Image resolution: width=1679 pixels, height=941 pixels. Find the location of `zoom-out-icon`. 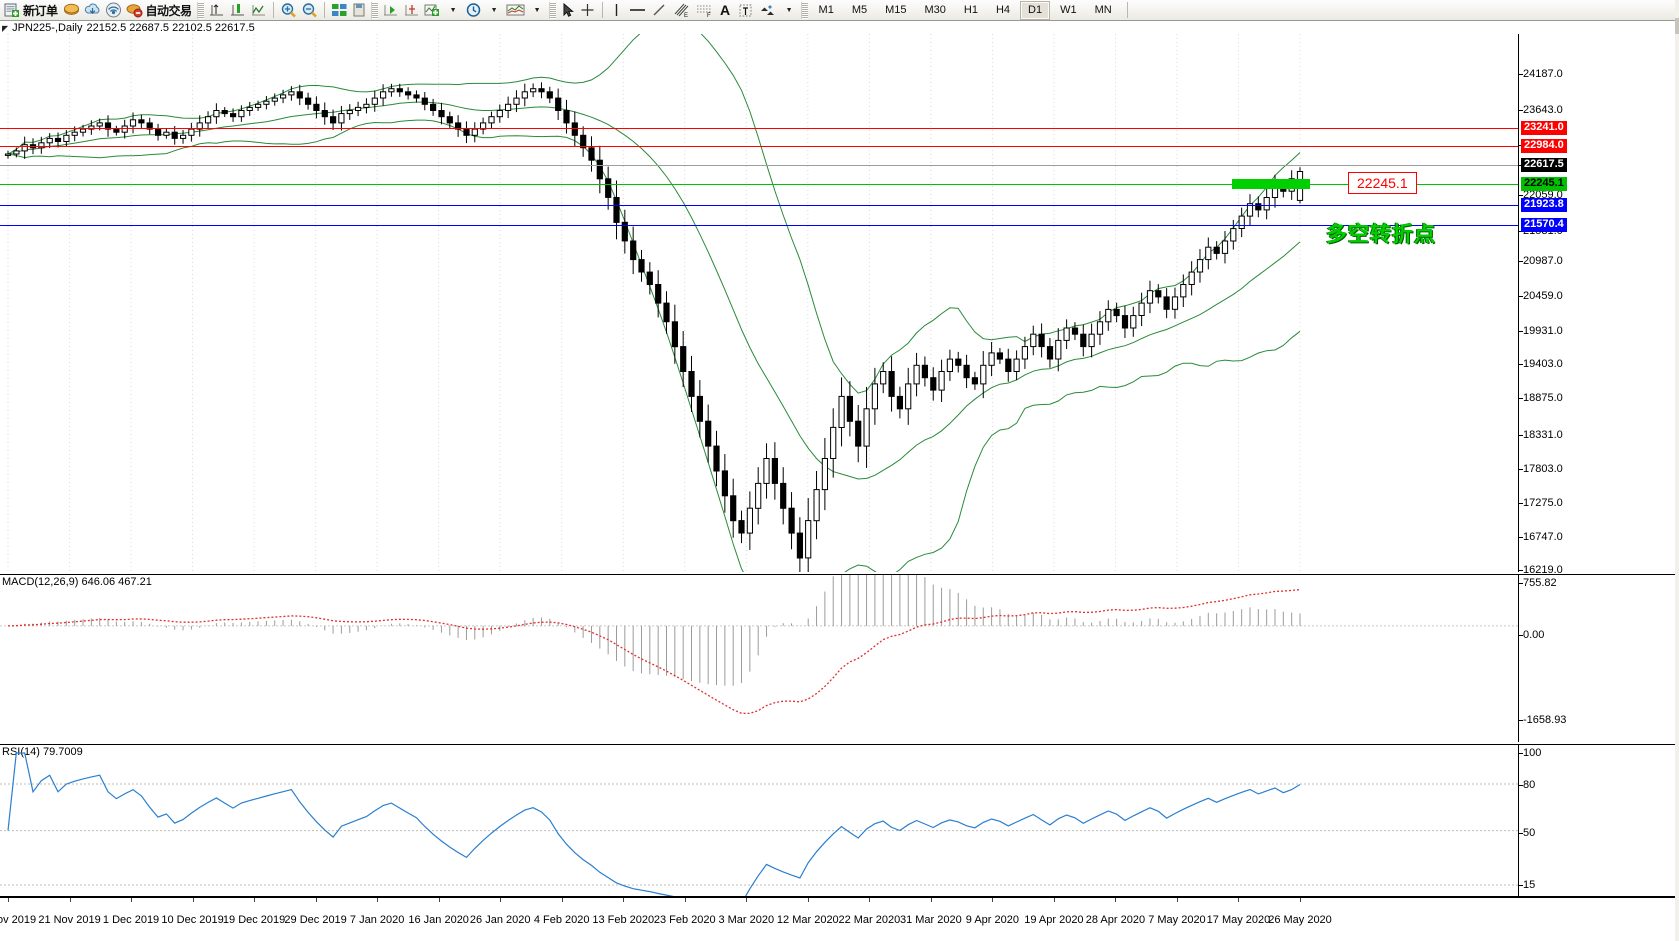

zoom-out-icon is located at coordinates (309, 10).